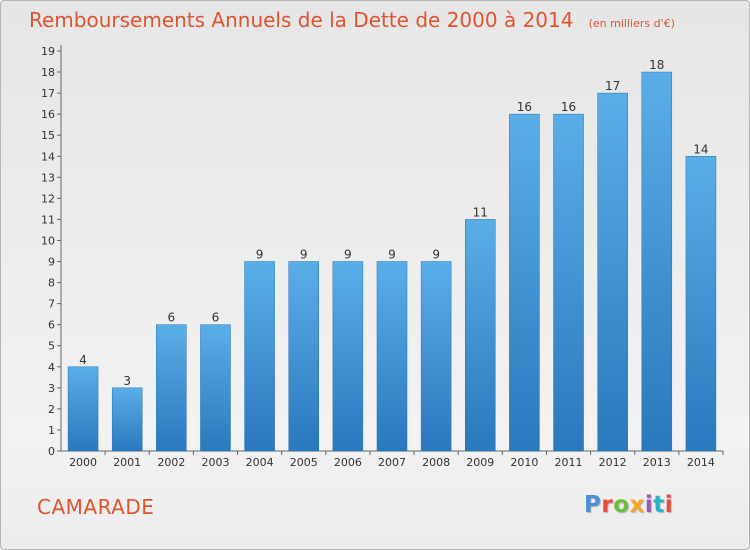 The width and height of the screenshot is (750, 550). What do you see at coordinates (48, 198) in the screenshot?
I see `y-tick-label: 12` at bounding box center [48, 198].